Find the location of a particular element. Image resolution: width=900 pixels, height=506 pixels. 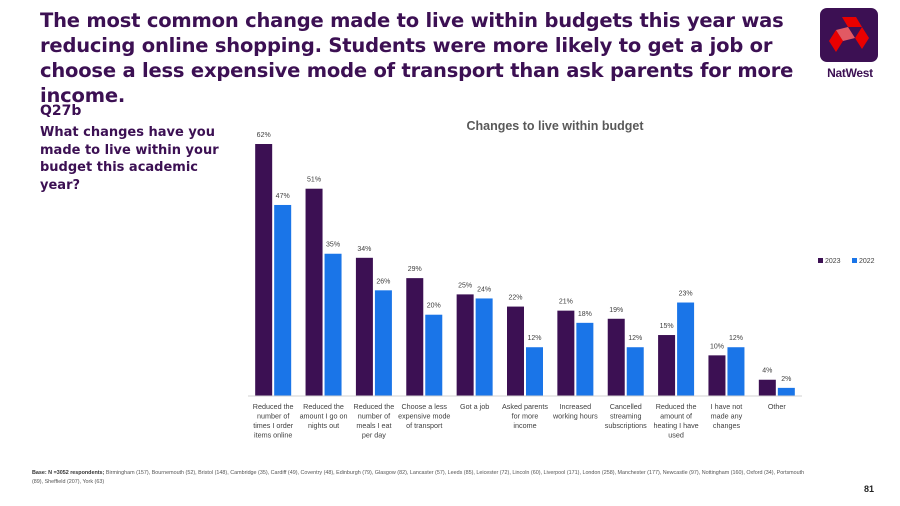

category-label-2: Reduced the number of meals I eat per day is located at coordinates (374, 421).